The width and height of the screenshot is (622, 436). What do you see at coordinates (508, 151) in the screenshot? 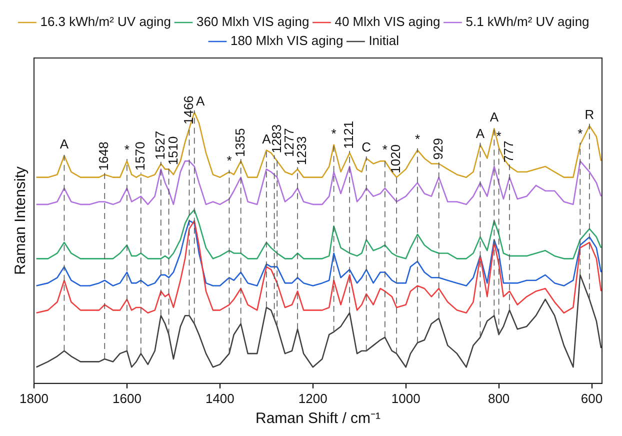
I see `ref-line-label: 777` at bounding box center [508, 151].